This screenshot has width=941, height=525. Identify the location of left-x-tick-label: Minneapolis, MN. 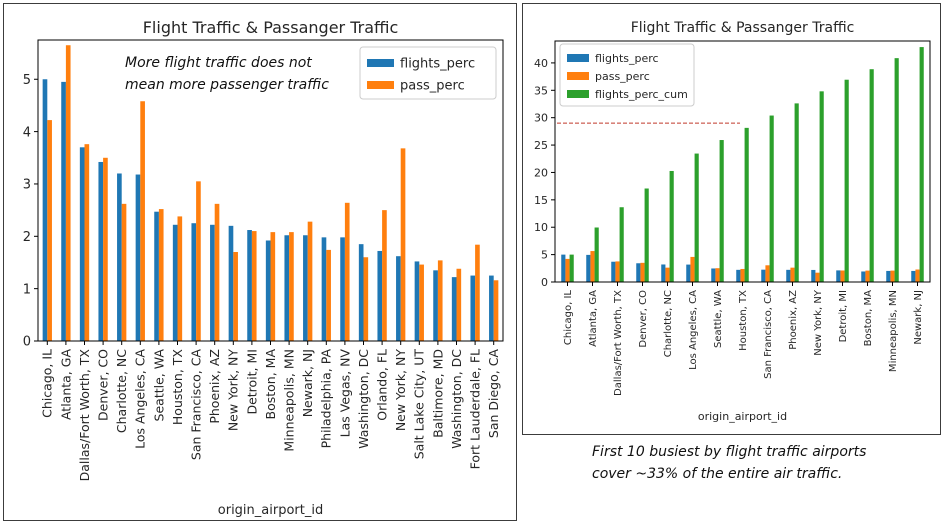
(288, 400).